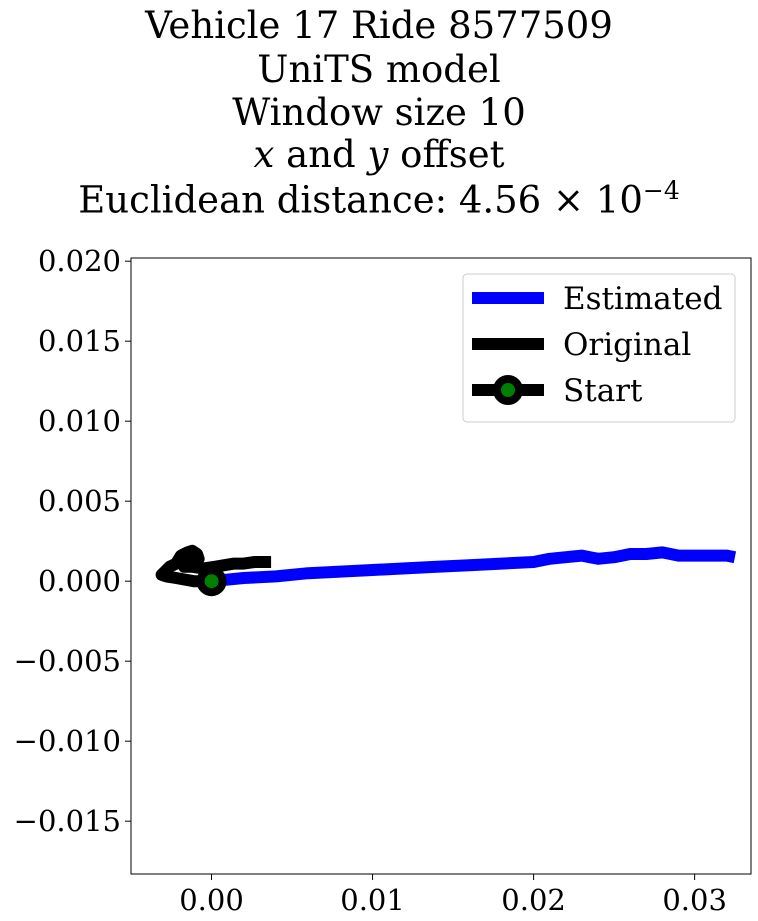  What do you see at coordinates (372, 900) in the screenshot?
I see `x-tick-label: 0.01` at bounding box center [372, 900].